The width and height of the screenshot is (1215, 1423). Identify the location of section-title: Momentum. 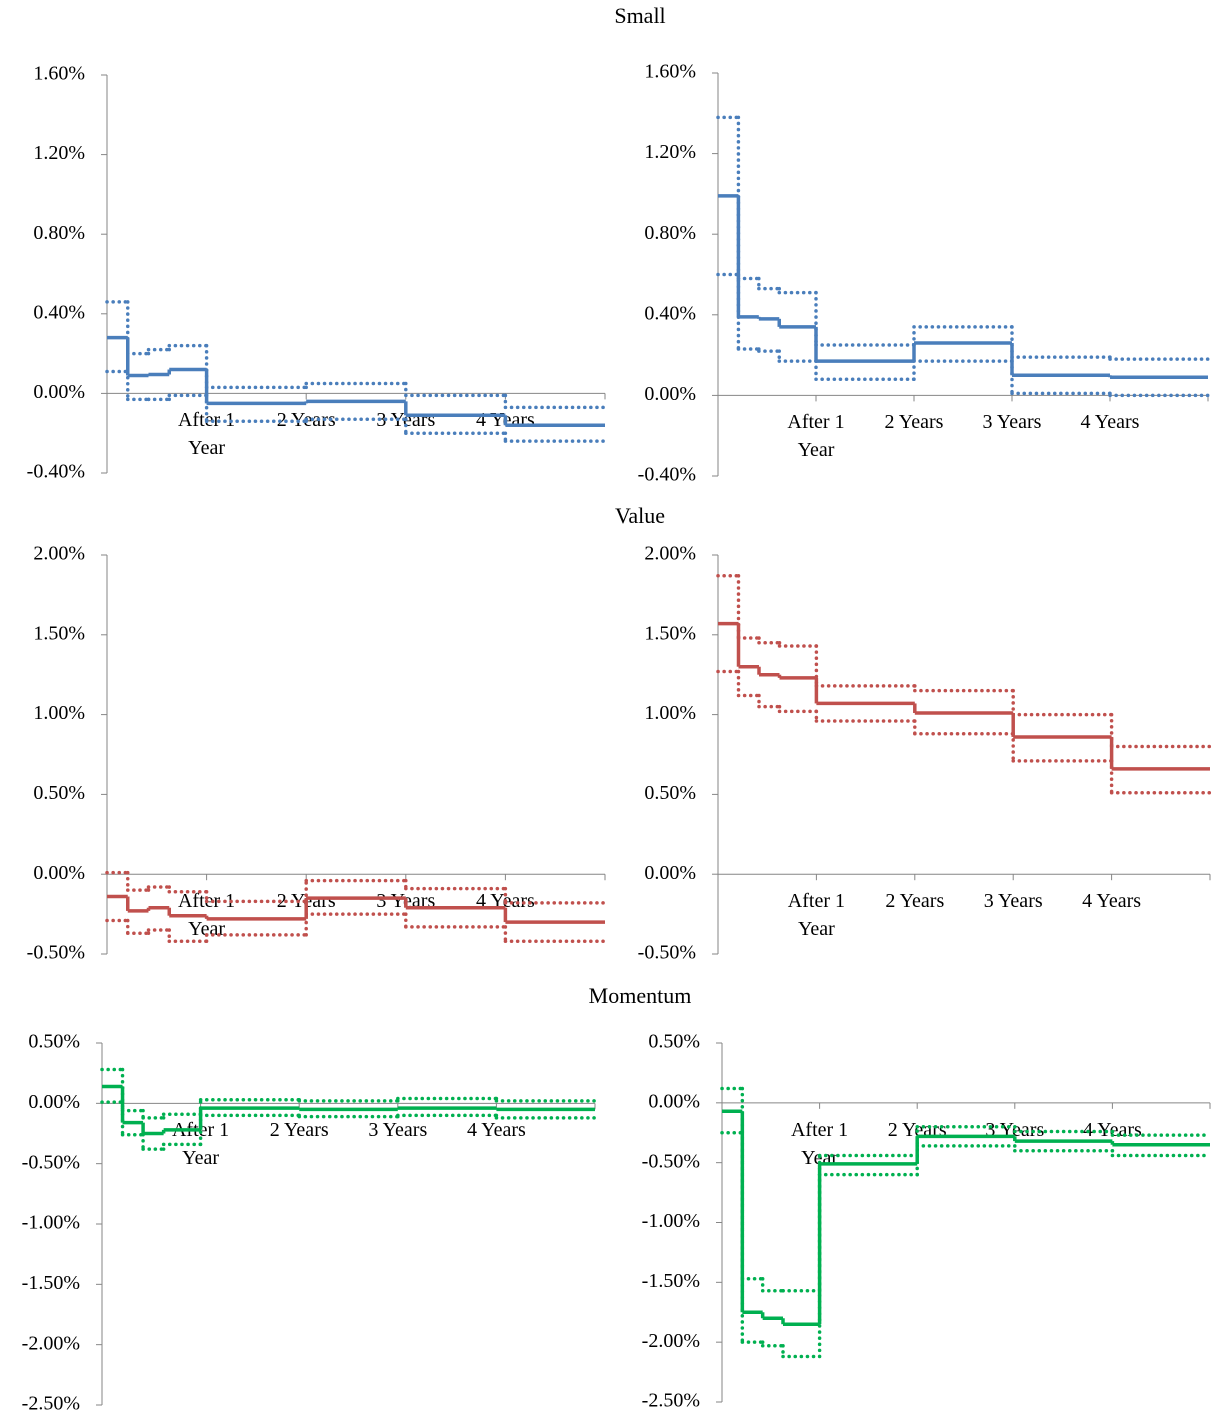
(640, 995).